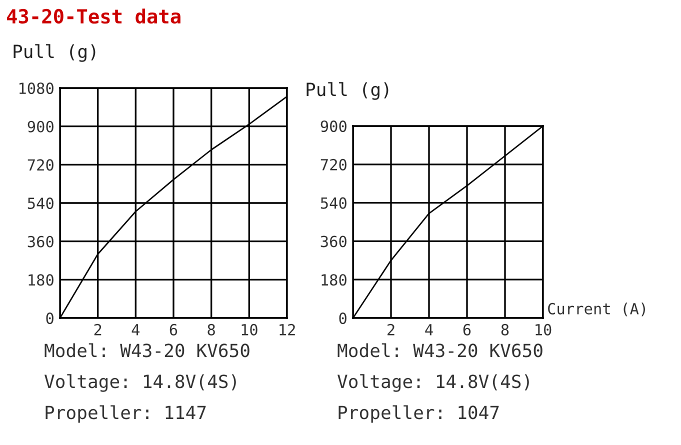  Describe the element at coordinates (596, 309) in the screenshot. I see `x-axis-title: Current (A)` at that location.